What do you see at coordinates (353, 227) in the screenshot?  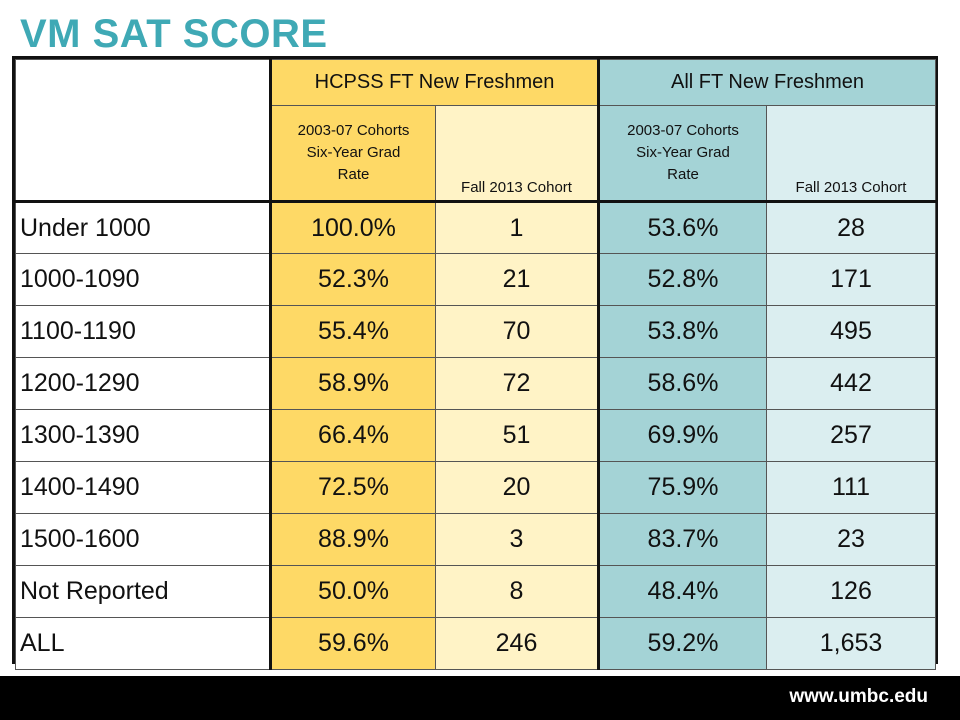 I see `hcpss-rate-cell: 100.0%` at bounding box center [353, 227].